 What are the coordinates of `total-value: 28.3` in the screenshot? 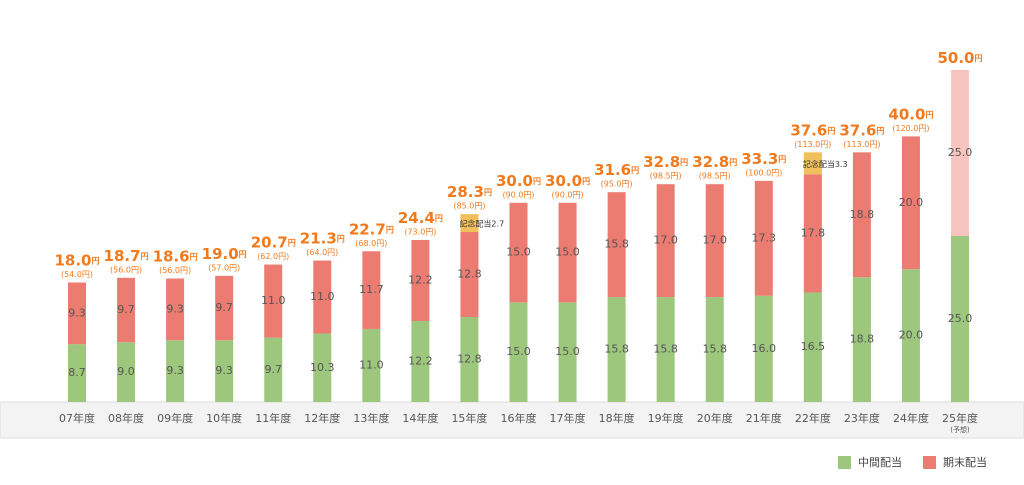 It's located at (465, 192).